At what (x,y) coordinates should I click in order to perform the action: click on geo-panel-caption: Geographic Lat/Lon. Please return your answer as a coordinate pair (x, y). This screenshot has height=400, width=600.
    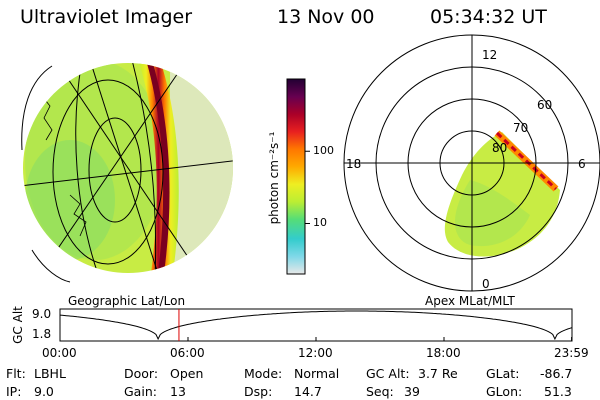
    Looking at the image, I should click on (127, 301).